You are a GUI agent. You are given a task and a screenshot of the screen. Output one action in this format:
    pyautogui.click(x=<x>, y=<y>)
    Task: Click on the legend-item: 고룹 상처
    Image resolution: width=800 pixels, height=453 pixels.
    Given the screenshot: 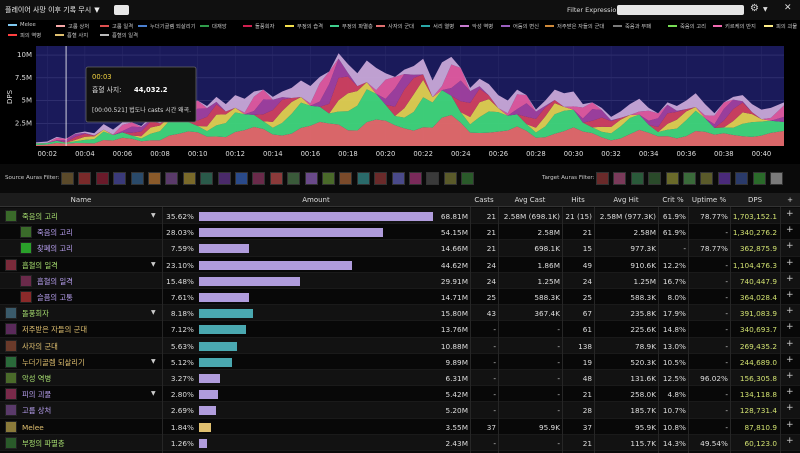 What is the action you would take?
    pyautogui.click(x=72, y=26)
    